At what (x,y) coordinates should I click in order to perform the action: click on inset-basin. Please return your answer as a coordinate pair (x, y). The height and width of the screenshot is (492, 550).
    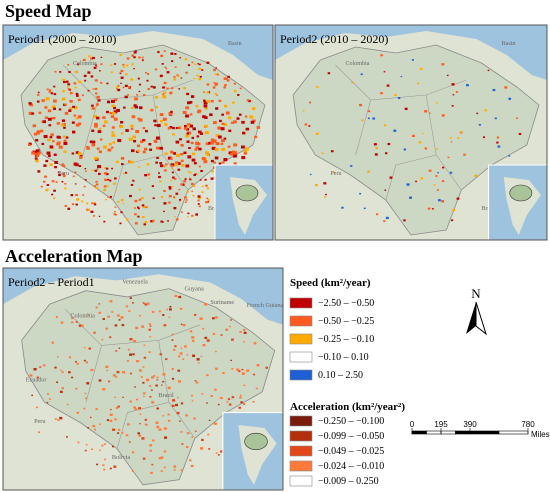
    Looking at the image, I should click on (247, 193).